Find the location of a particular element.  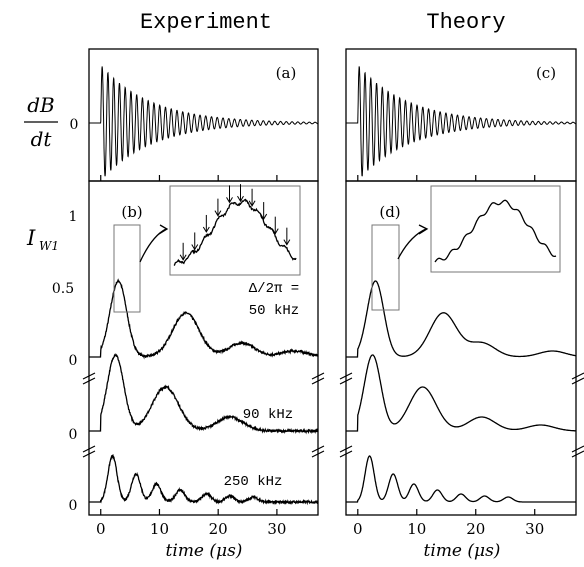

series-label-250khz: 250 kHz is located at coordinates (253, 482).